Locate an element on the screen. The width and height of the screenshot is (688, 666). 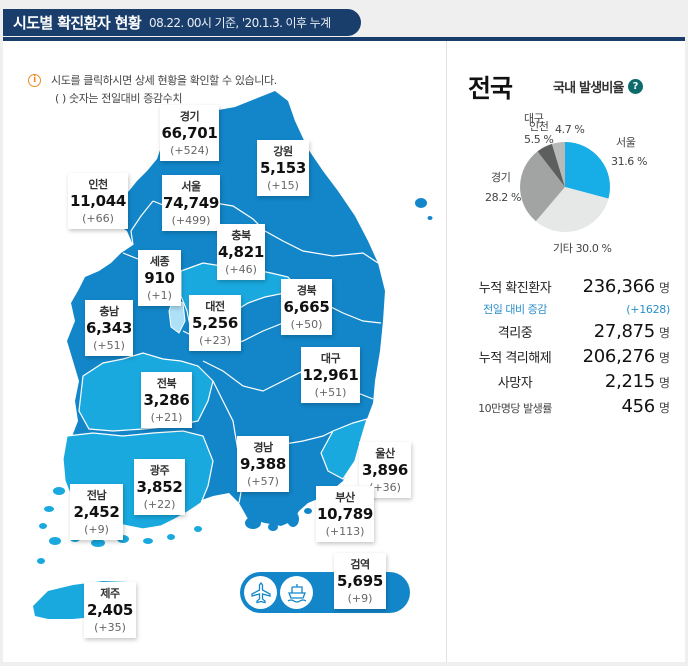
region-delta: (+499) is located at coordinates (191, 220).